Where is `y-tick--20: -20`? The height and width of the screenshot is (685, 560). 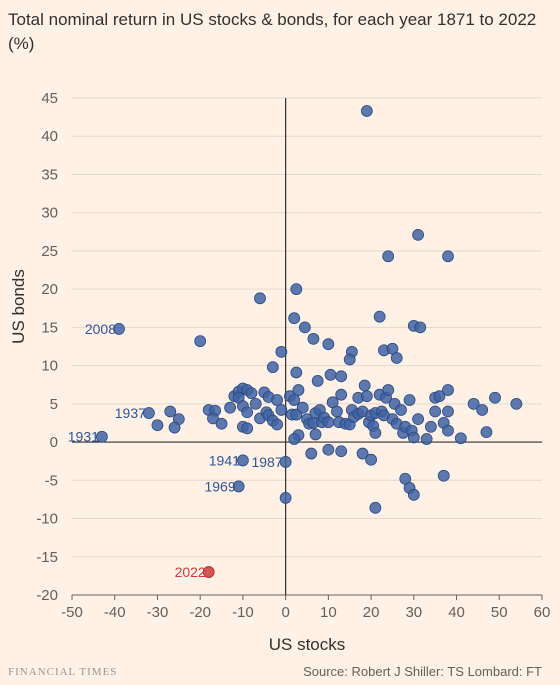
y-tick--20: -20 is located at coordinates (47, 595).